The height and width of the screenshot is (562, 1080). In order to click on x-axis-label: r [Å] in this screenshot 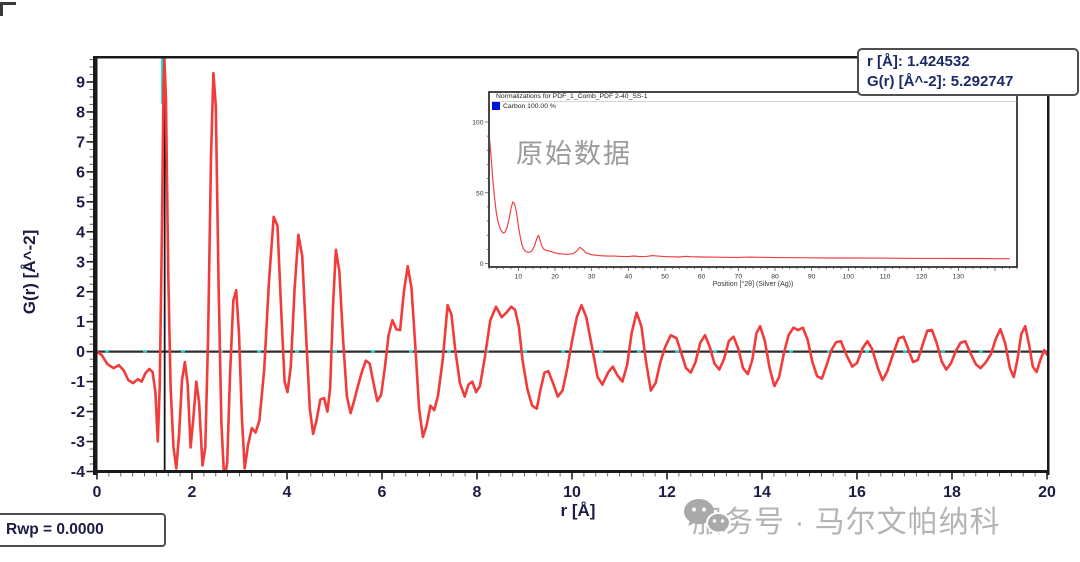, I will do `click(578, 510)`.